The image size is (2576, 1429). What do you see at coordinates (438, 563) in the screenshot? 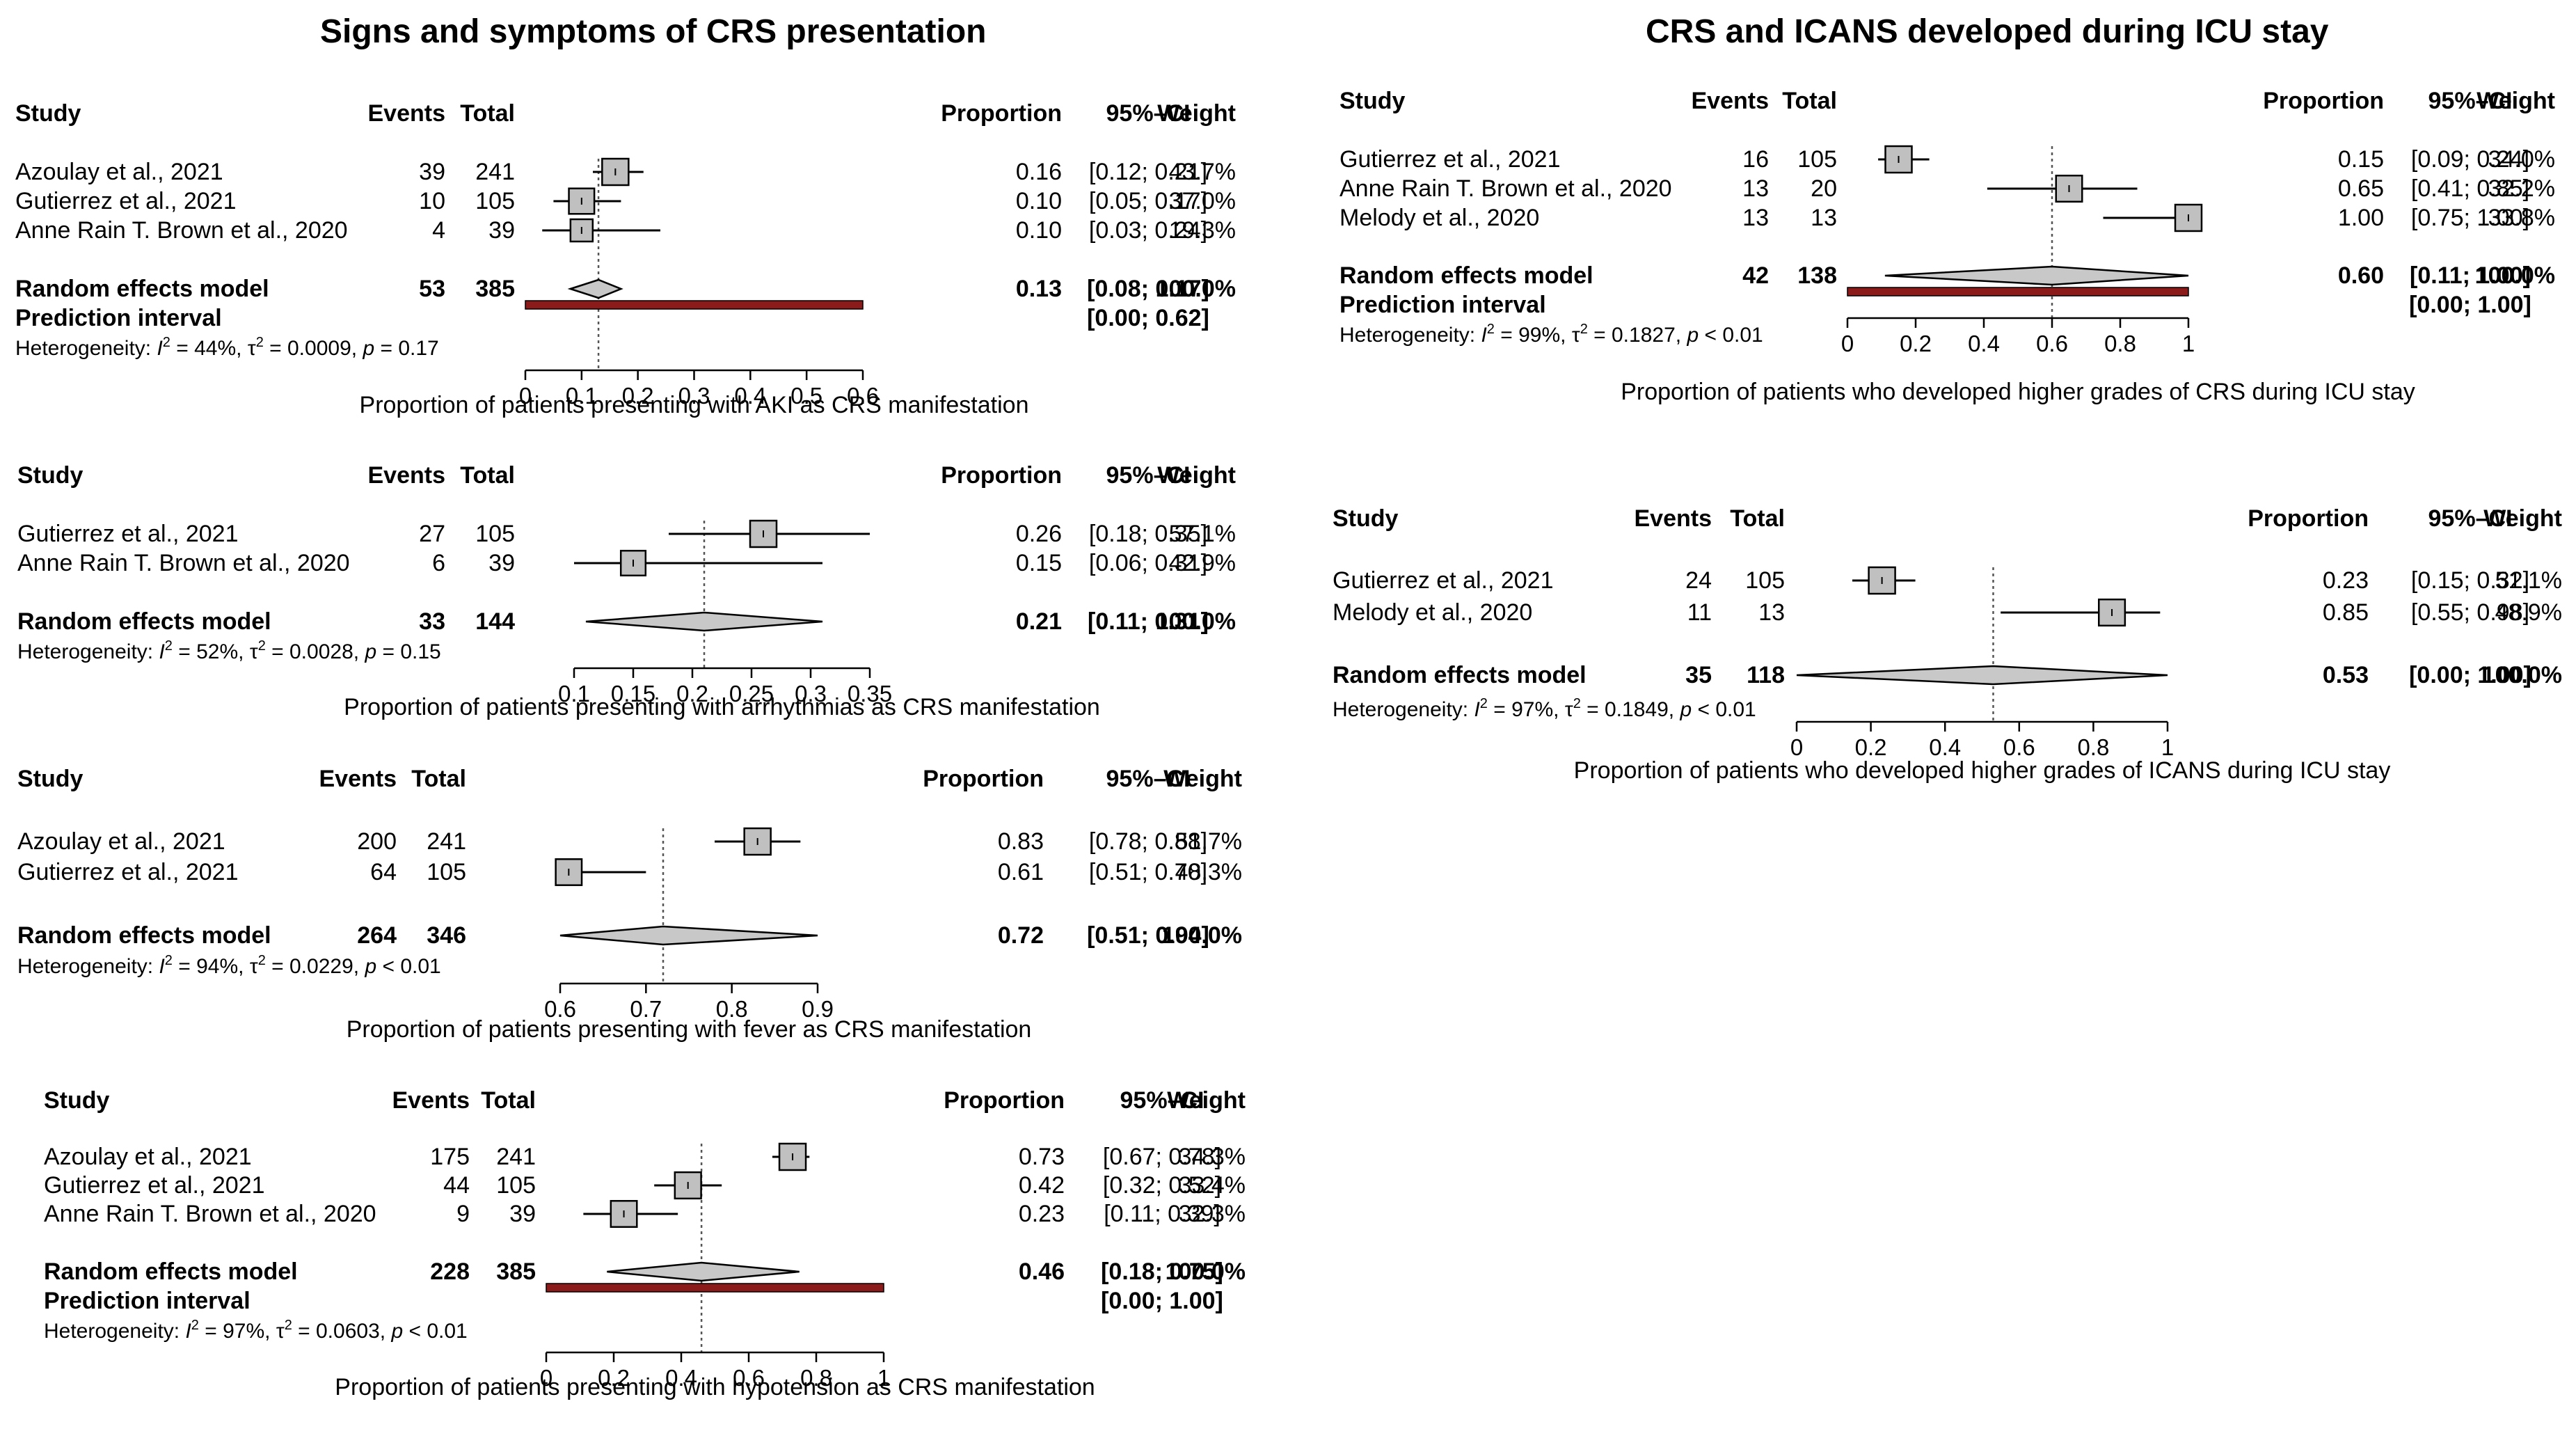
I see `study-events: 6` at bounding box center [438, 563].